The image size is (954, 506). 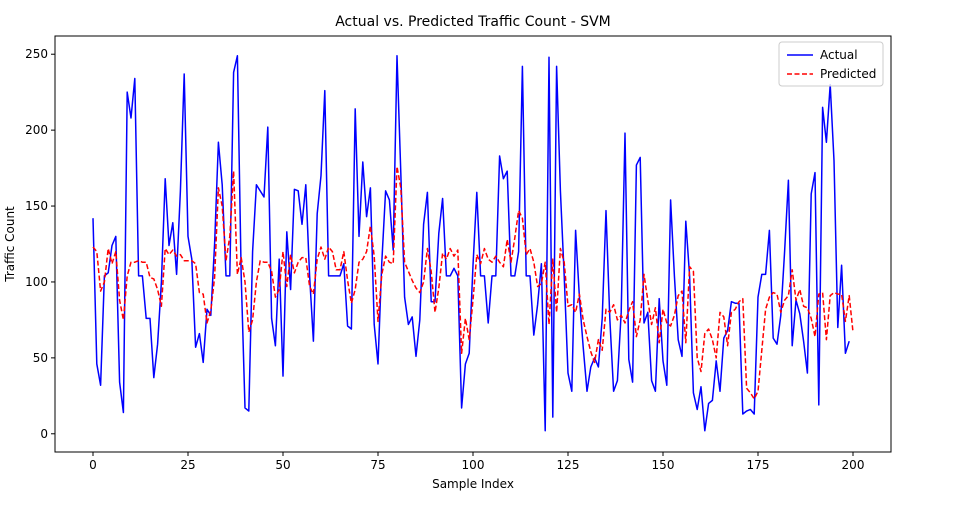 I want to click on x-tick-label: 25, so click(x=187, y=465).